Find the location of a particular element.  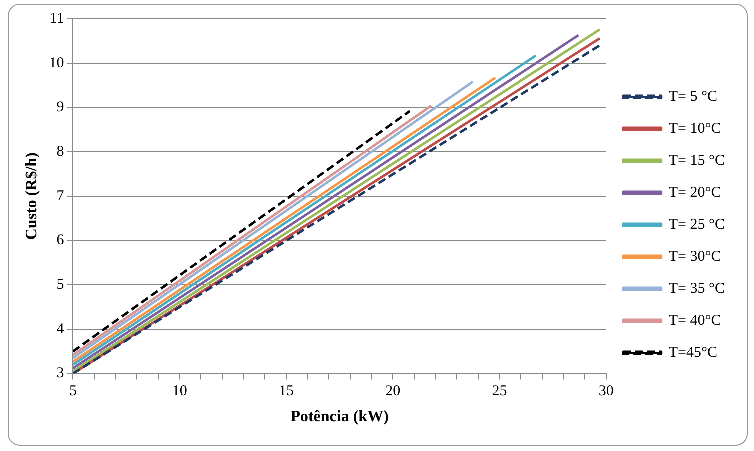

legend-label: T= 25 °C is located at coordinates (697, 224).